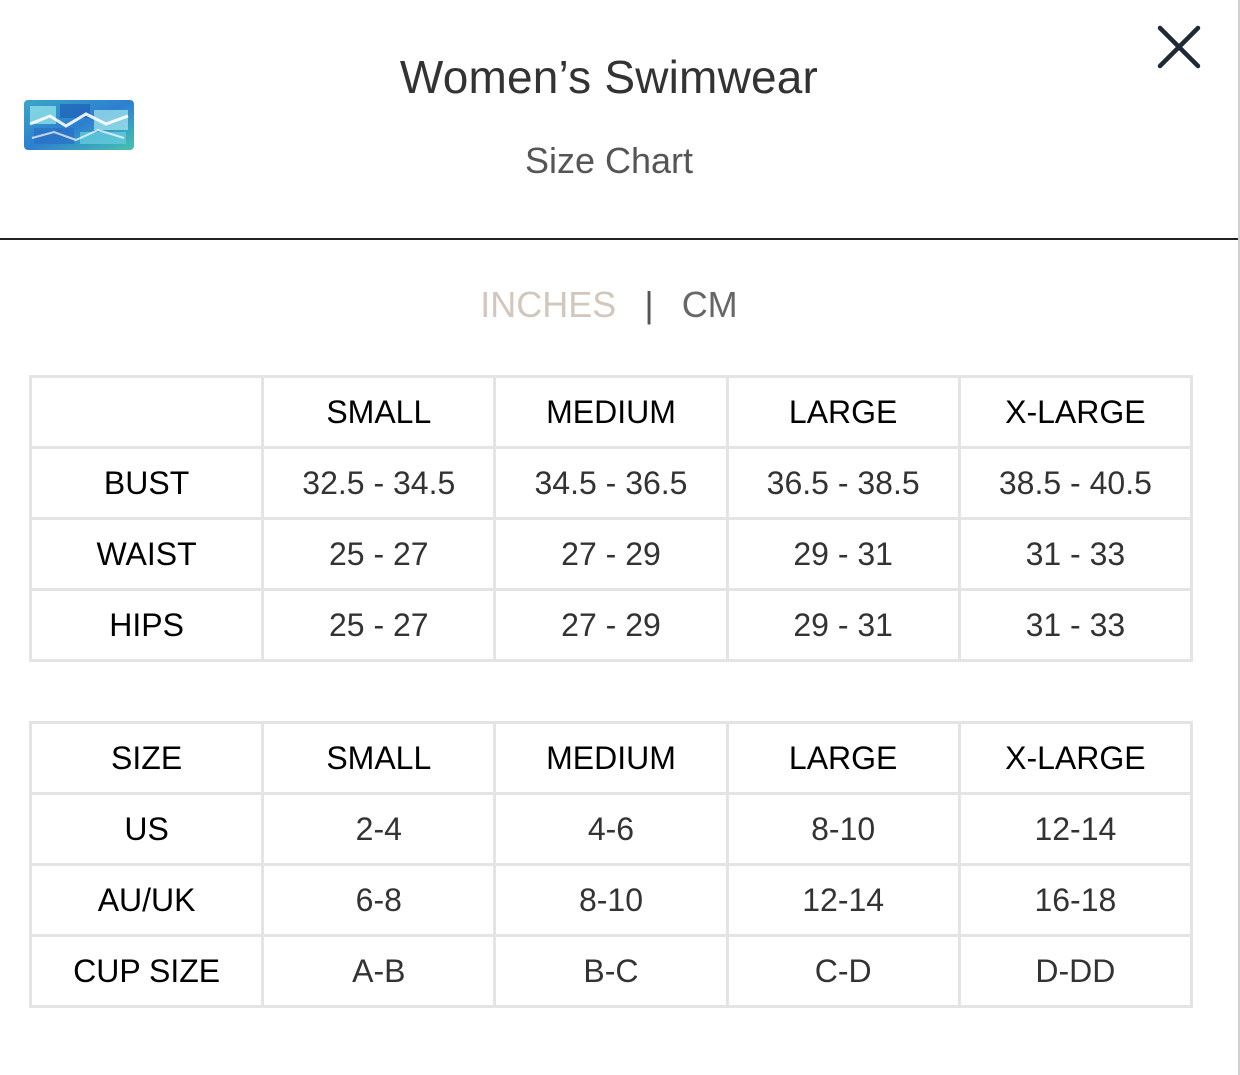 The height and width of the screenshot is (1075, 1240). I want to click on table-header-row: SMALL MEDIUM LARGE X-LARGE, so click(611, 412).